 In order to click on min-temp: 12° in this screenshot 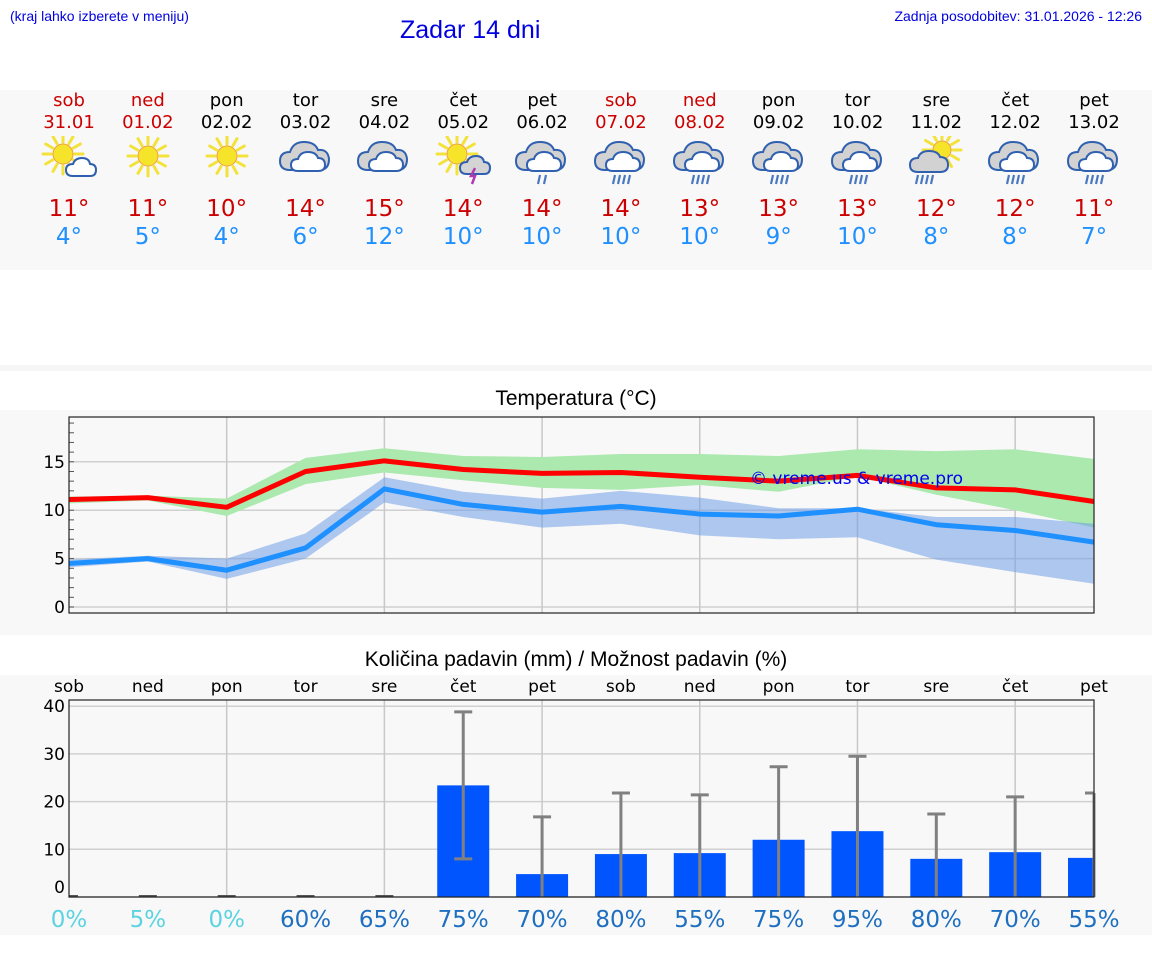, I will do `click(384, 237)`.